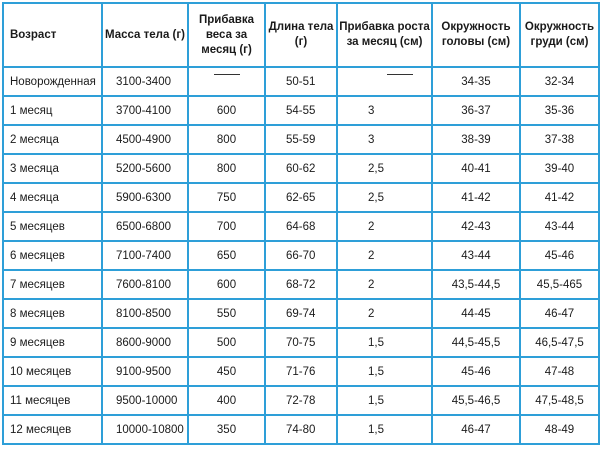  I want to click on cell-mass: 4500-4900, so click(145, 139).